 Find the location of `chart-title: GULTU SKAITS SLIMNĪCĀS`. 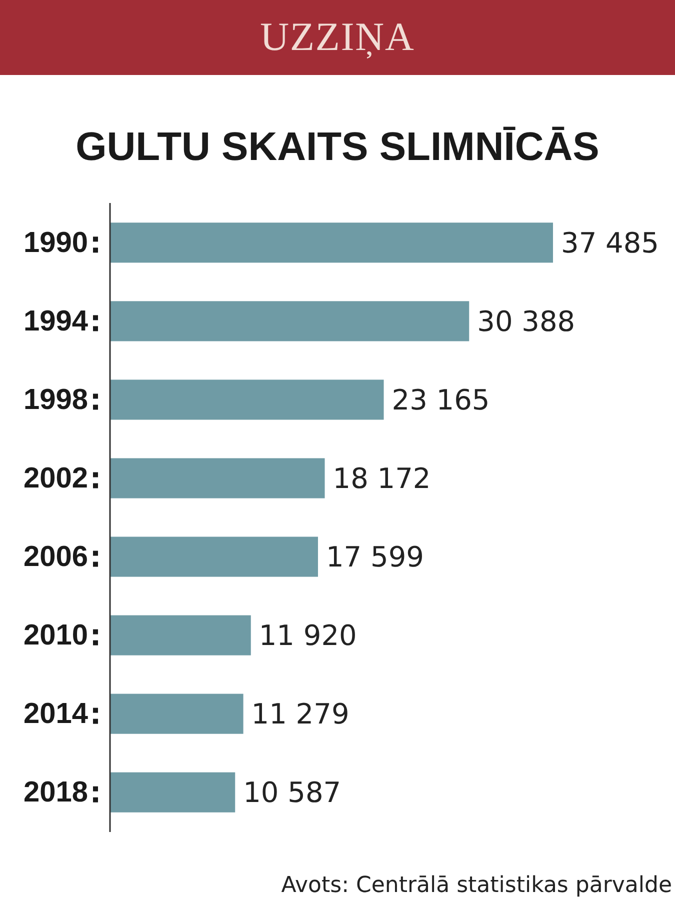

chart-title: GULTU SKAITS SLIMNĪCĀS is located at coordinates (338, 147).